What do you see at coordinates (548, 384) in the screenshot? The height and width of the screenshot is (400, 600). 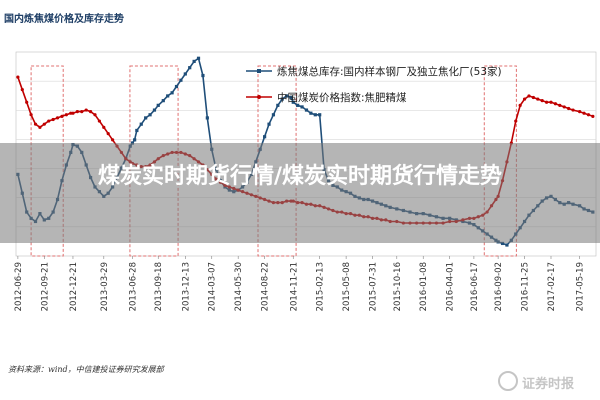 I see `watermark-text: 证券时报` at bounding box center [548, 384].